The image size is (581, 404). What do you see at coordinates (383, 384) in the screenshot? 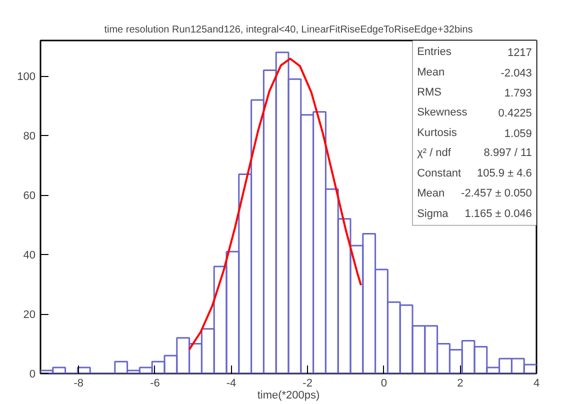
I see `x-tick-label: 0` at bounding box center [383, 384].